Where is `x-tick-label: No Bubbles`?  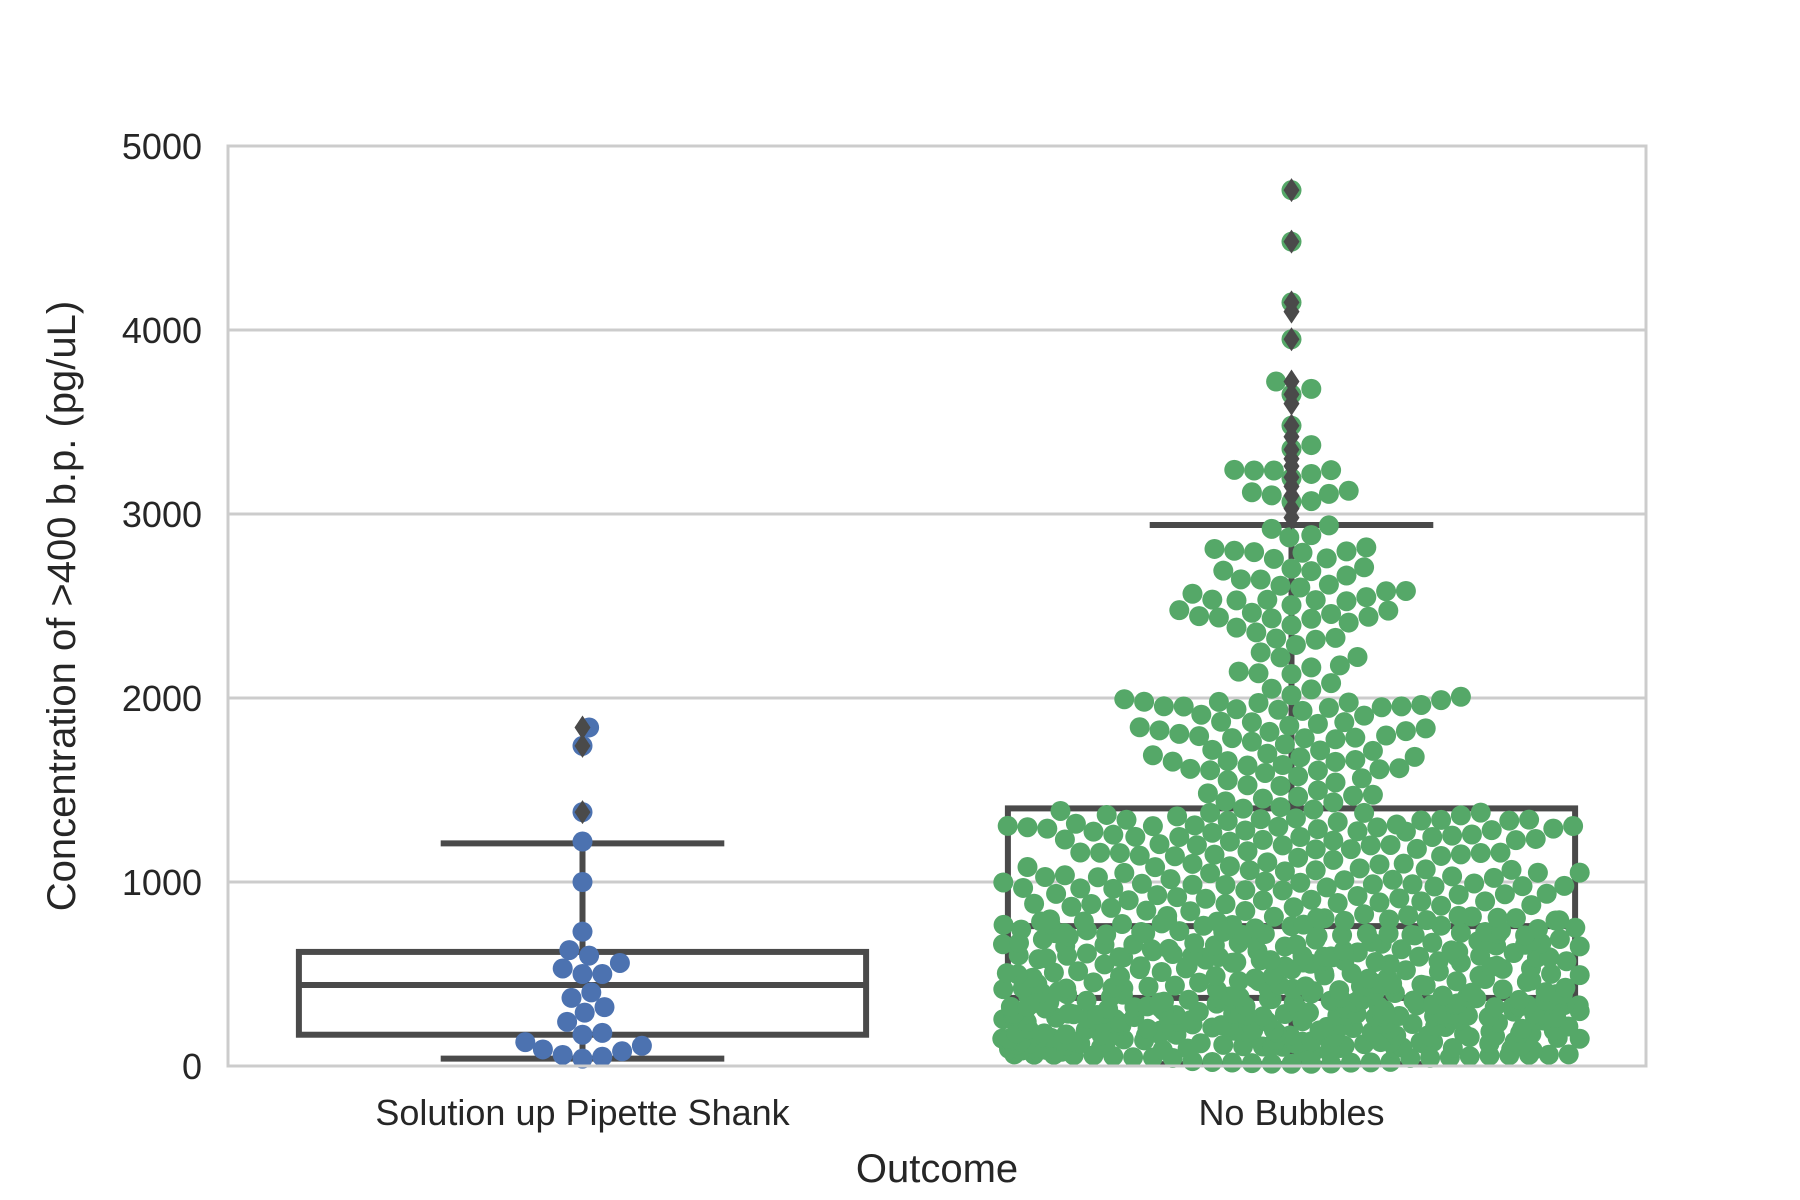 x-tick-label: No Bubbles is located at coordinates (1291, 1112).